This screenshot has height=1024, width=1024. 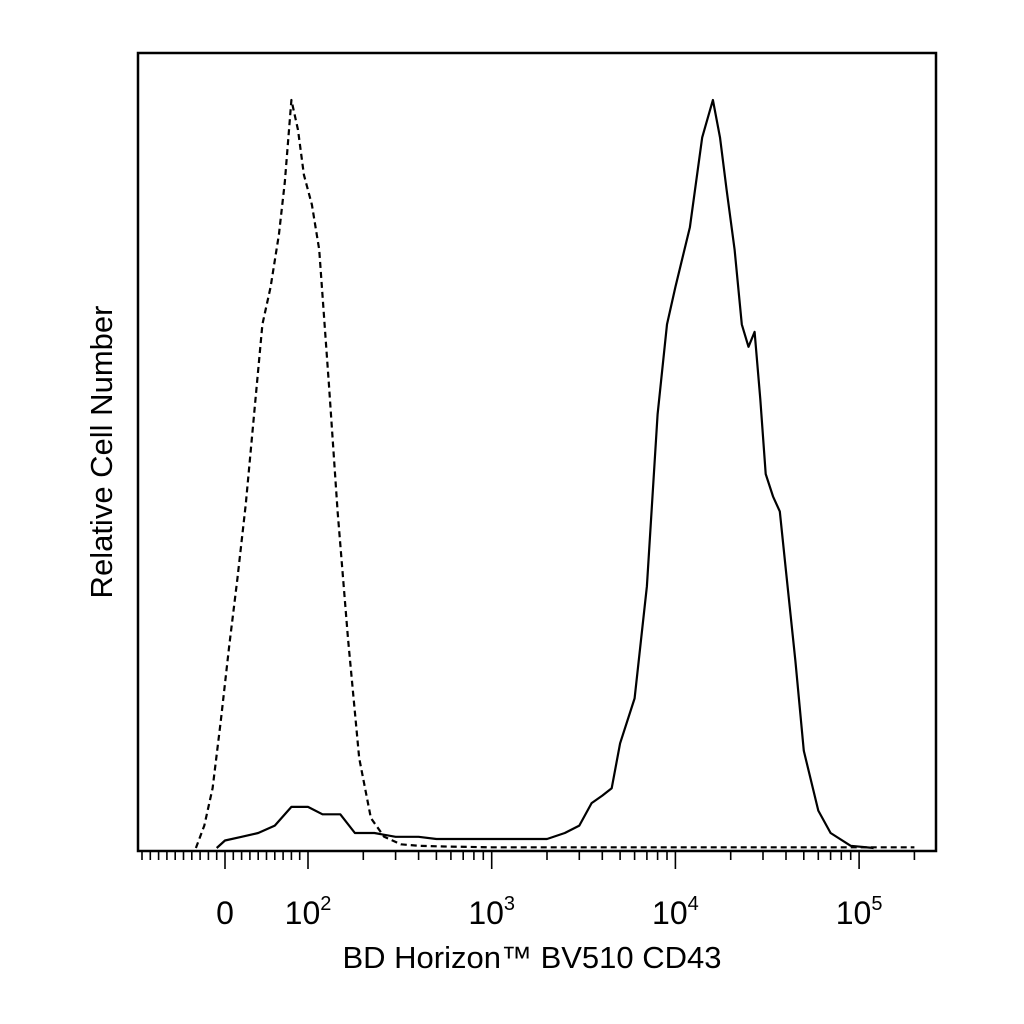 What do you see at coordinates (675, 912) in the screenshot?
I see `x-tick-label: 10⁴` at bounding box center [675, 912].